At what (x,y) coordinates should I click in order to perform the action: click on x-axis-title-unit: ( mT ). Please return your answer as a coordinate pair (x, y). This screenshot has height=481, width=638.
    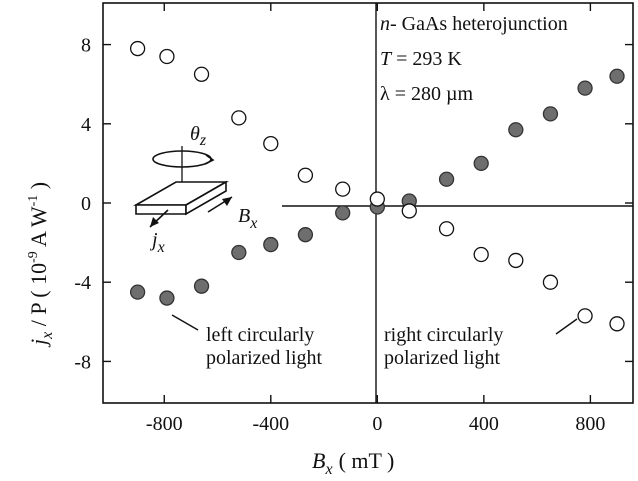
    Looking at the image, I should click on (367, 460).